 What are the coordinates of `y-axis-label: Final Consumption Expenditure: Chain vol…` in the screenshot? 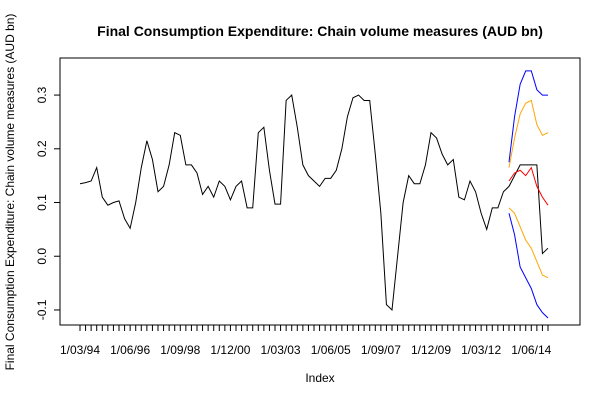 It's located at (10, 192).